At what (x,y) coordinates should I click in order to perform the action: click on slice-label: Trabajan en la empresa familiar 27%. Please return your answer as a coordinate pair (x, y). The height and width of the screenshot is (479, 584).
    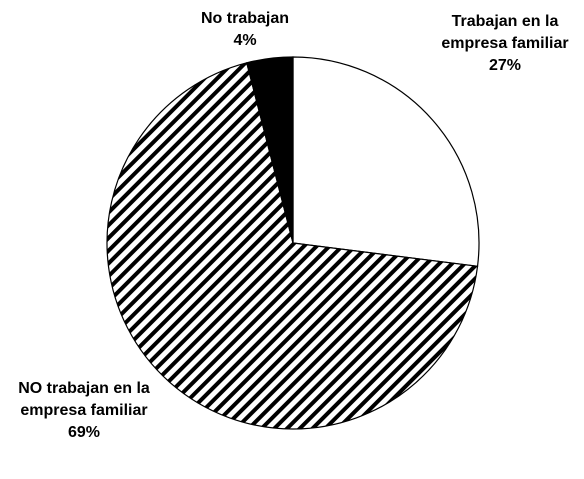
    Looking at the image, I should click on (505, 44).